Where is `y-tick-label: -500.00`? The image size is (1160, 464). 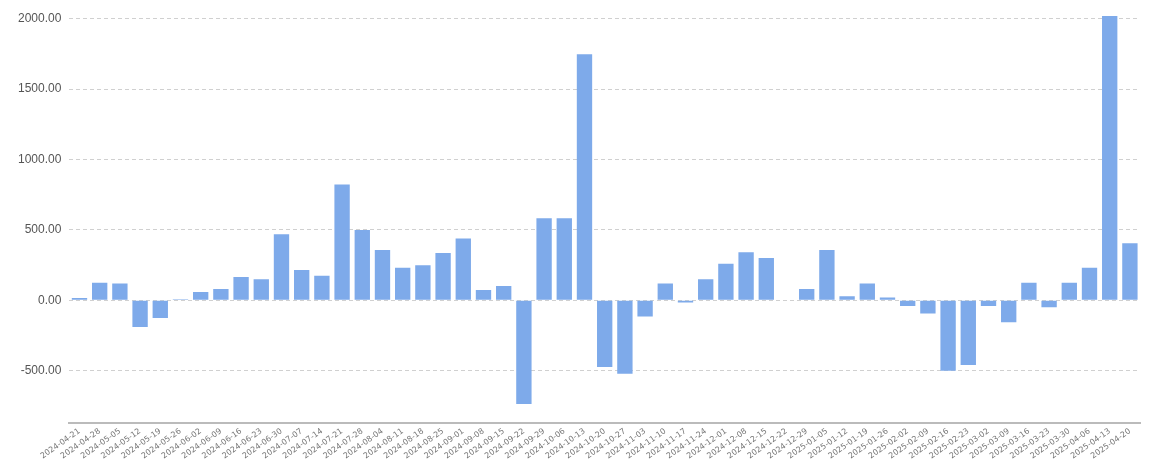 y-tick-label: -500.00 is located at coordinates (41, 369).